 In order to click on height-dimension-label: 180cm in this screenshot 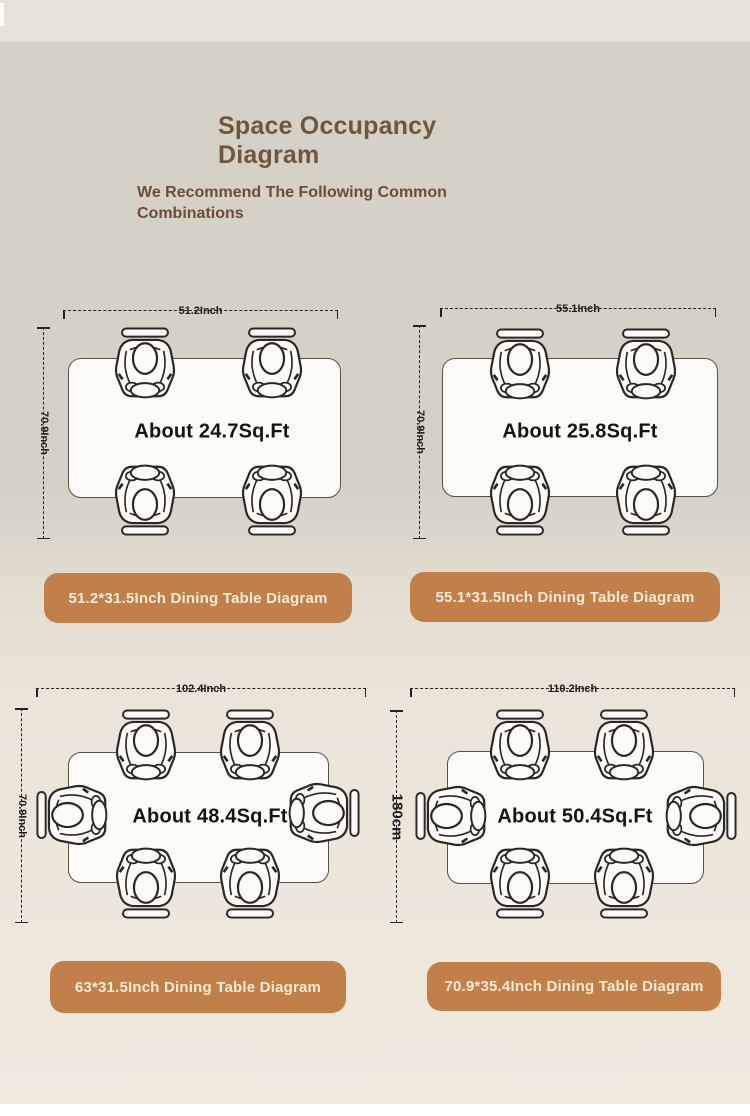, I will do `click(397, 816)`.